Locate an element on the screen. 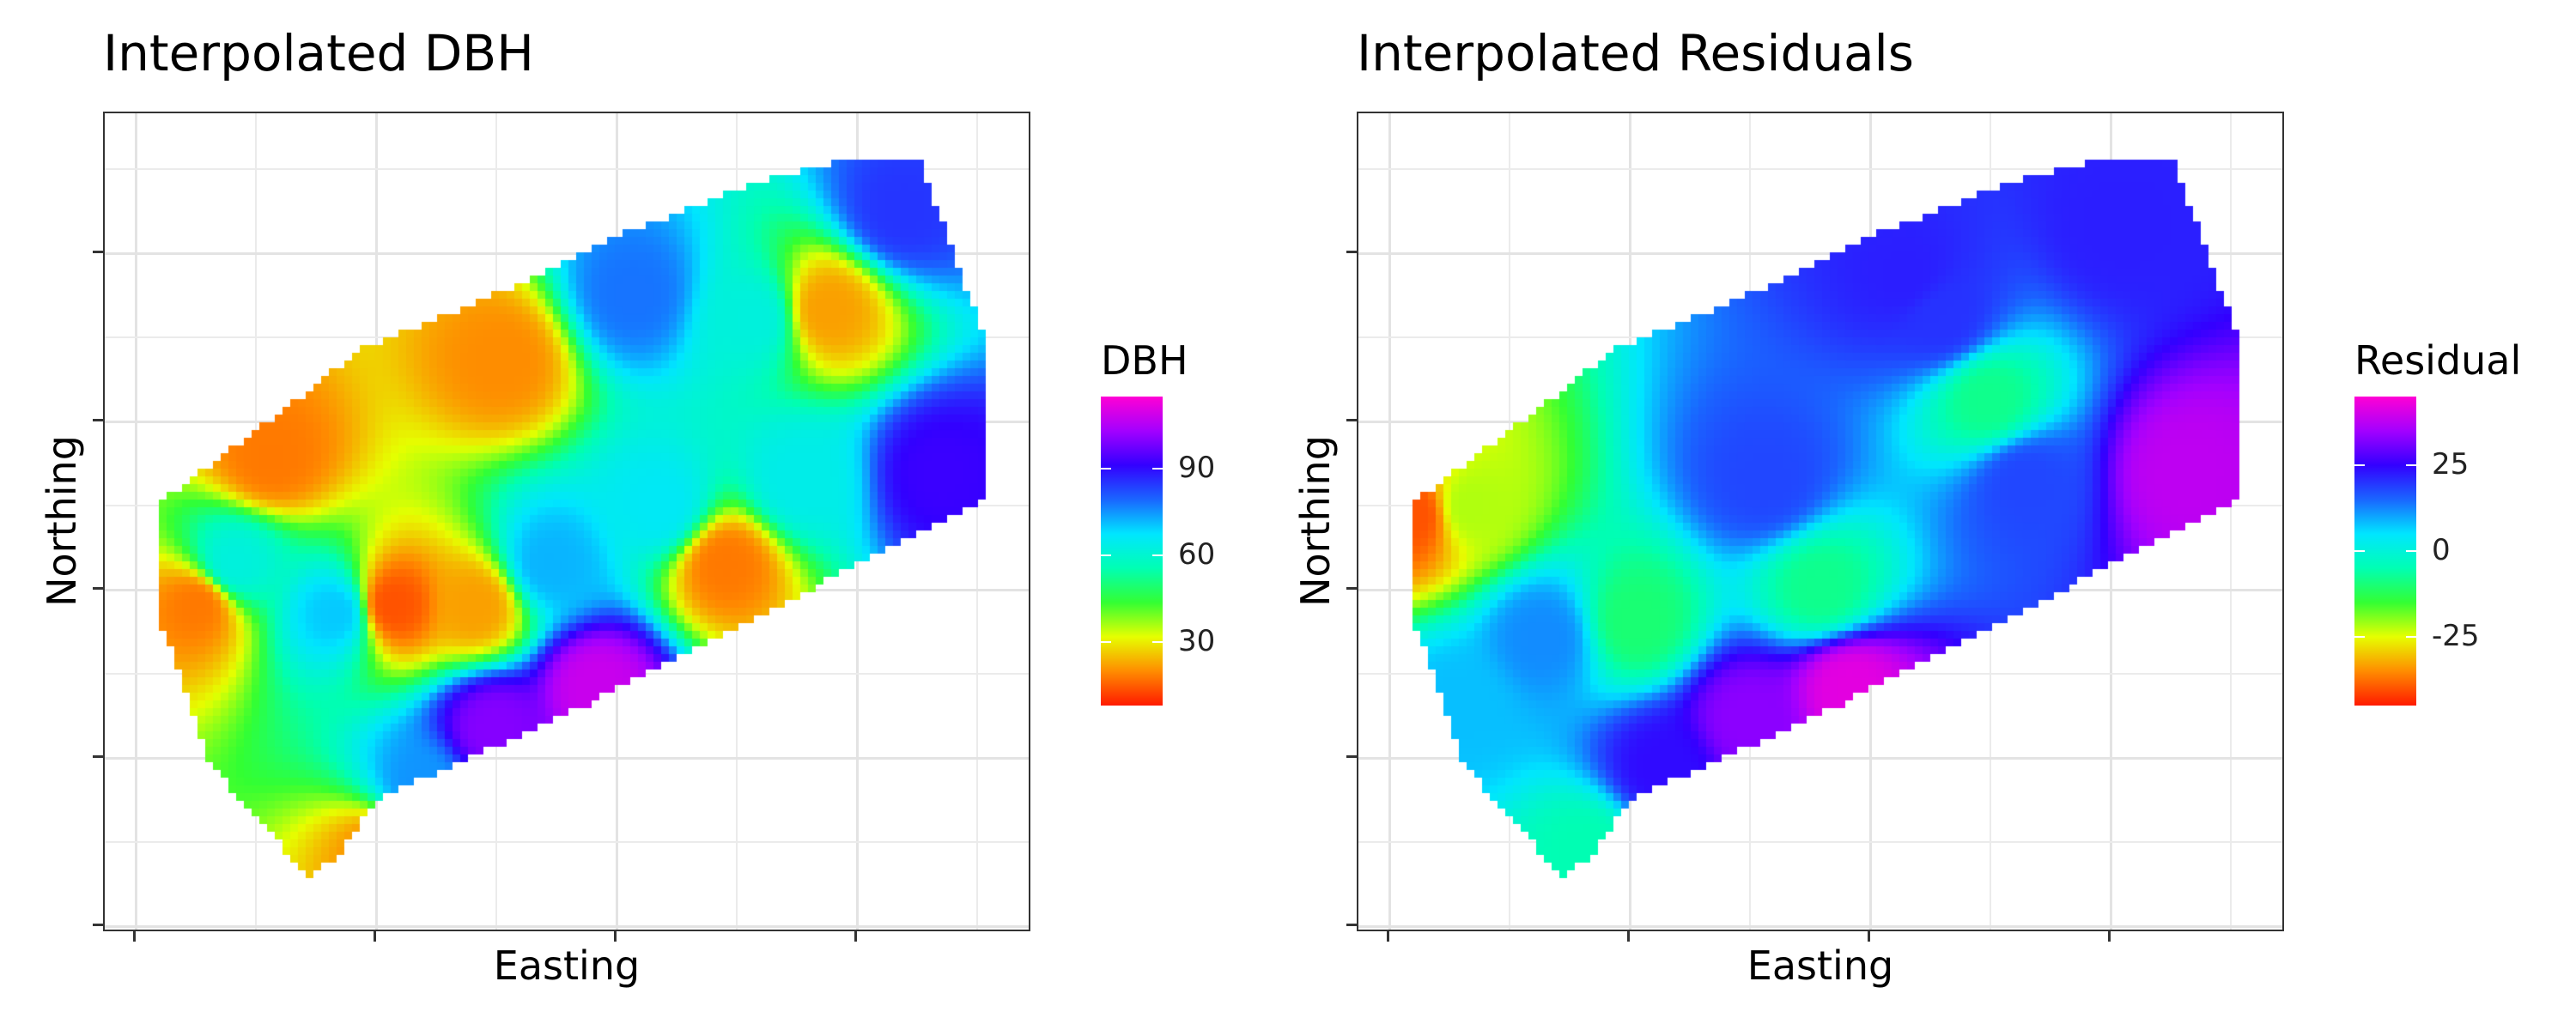 The height and width of the screenshot is (1030, 2576). legend-colorbar is located at coordinates (1132, 551).